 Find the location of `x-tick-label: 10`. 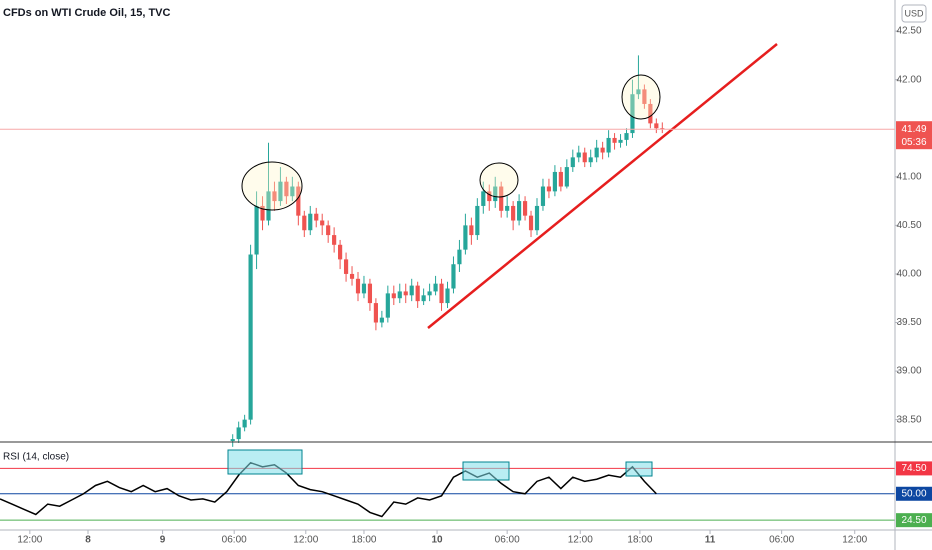

x-tick-label: 10 is located at coordinates (437, 540).